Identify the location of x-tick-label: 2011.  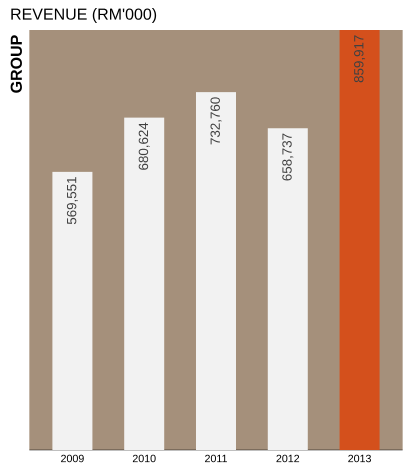
(216, 458).